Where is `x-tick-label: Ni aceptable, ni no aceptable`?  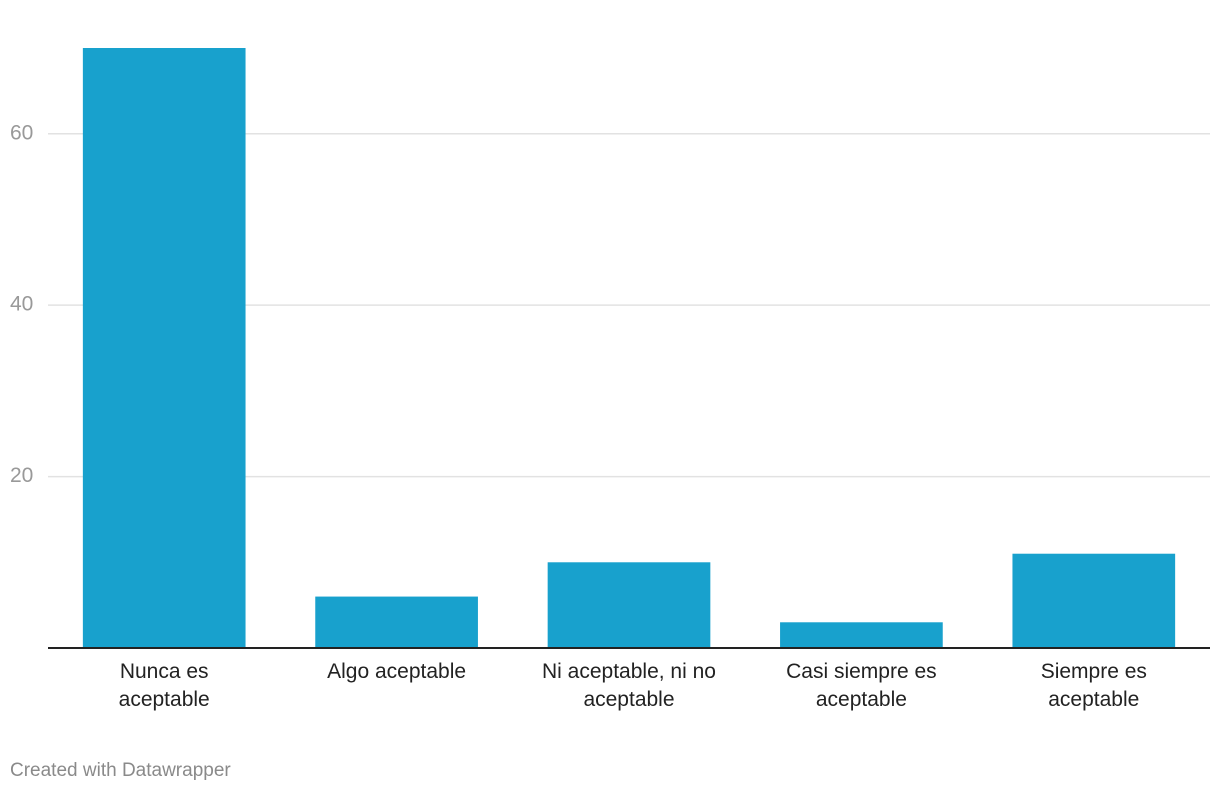 x-tick-label: Ni aceptable, ni no aceptable is located at coordinates (629, 685).